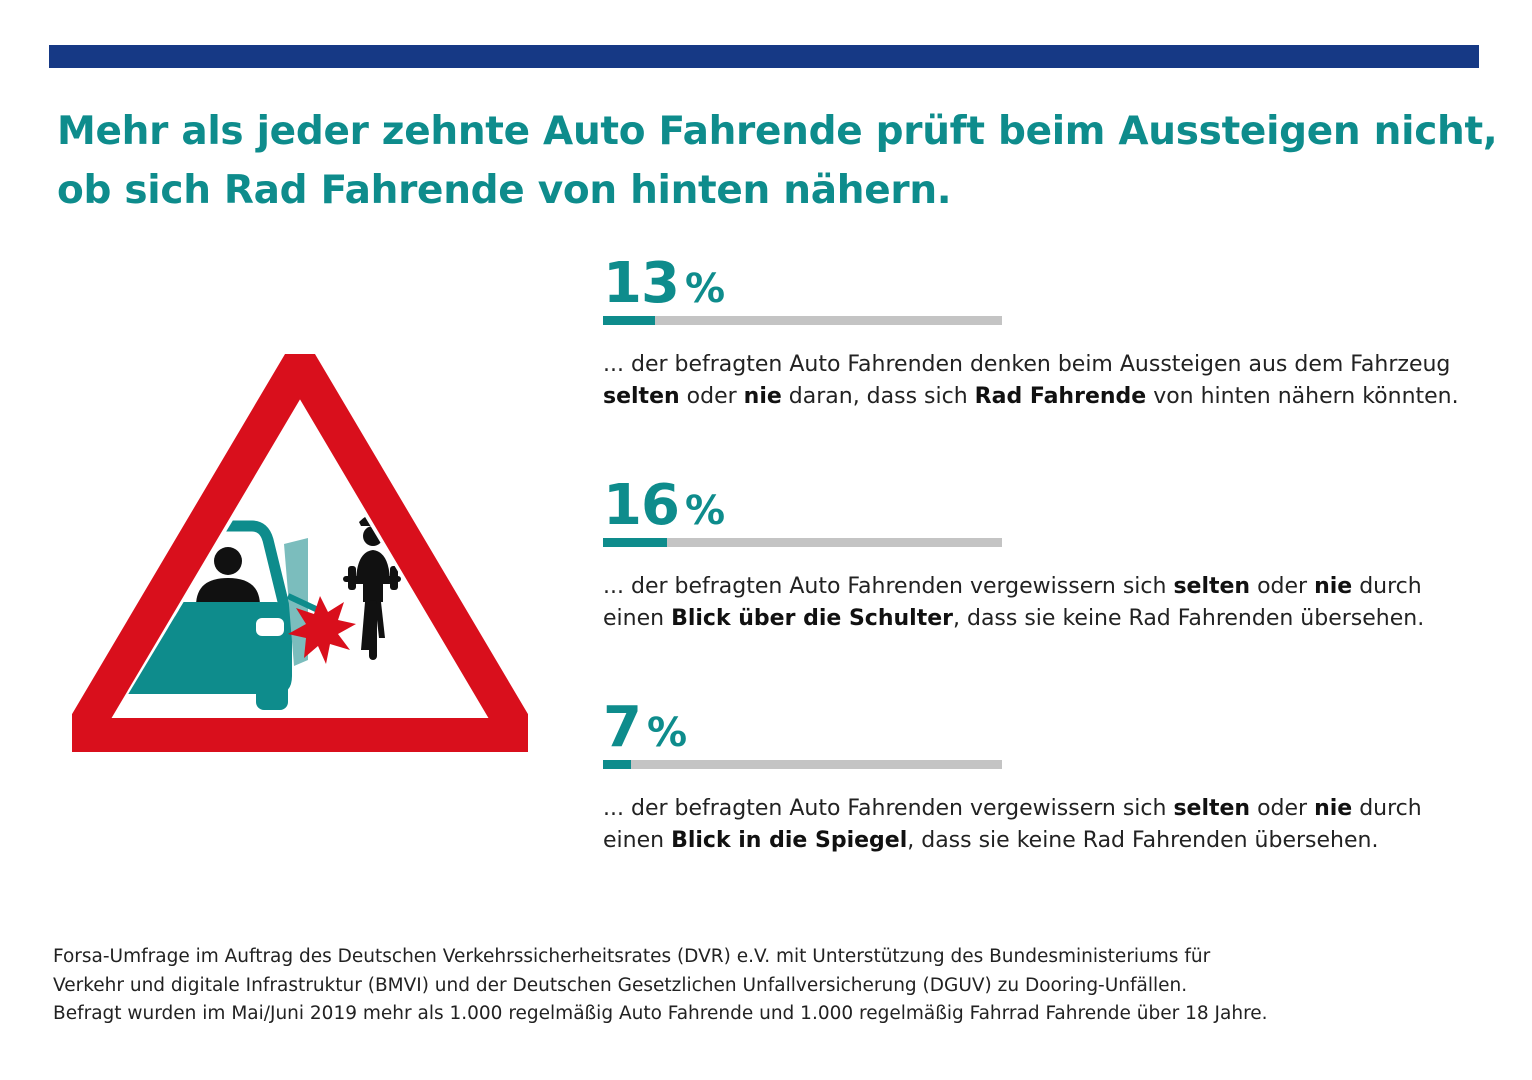 The width and height of the screenshot is (1532, 1080). I want to click on stat-percentage: 7%, so click(1038, 728).